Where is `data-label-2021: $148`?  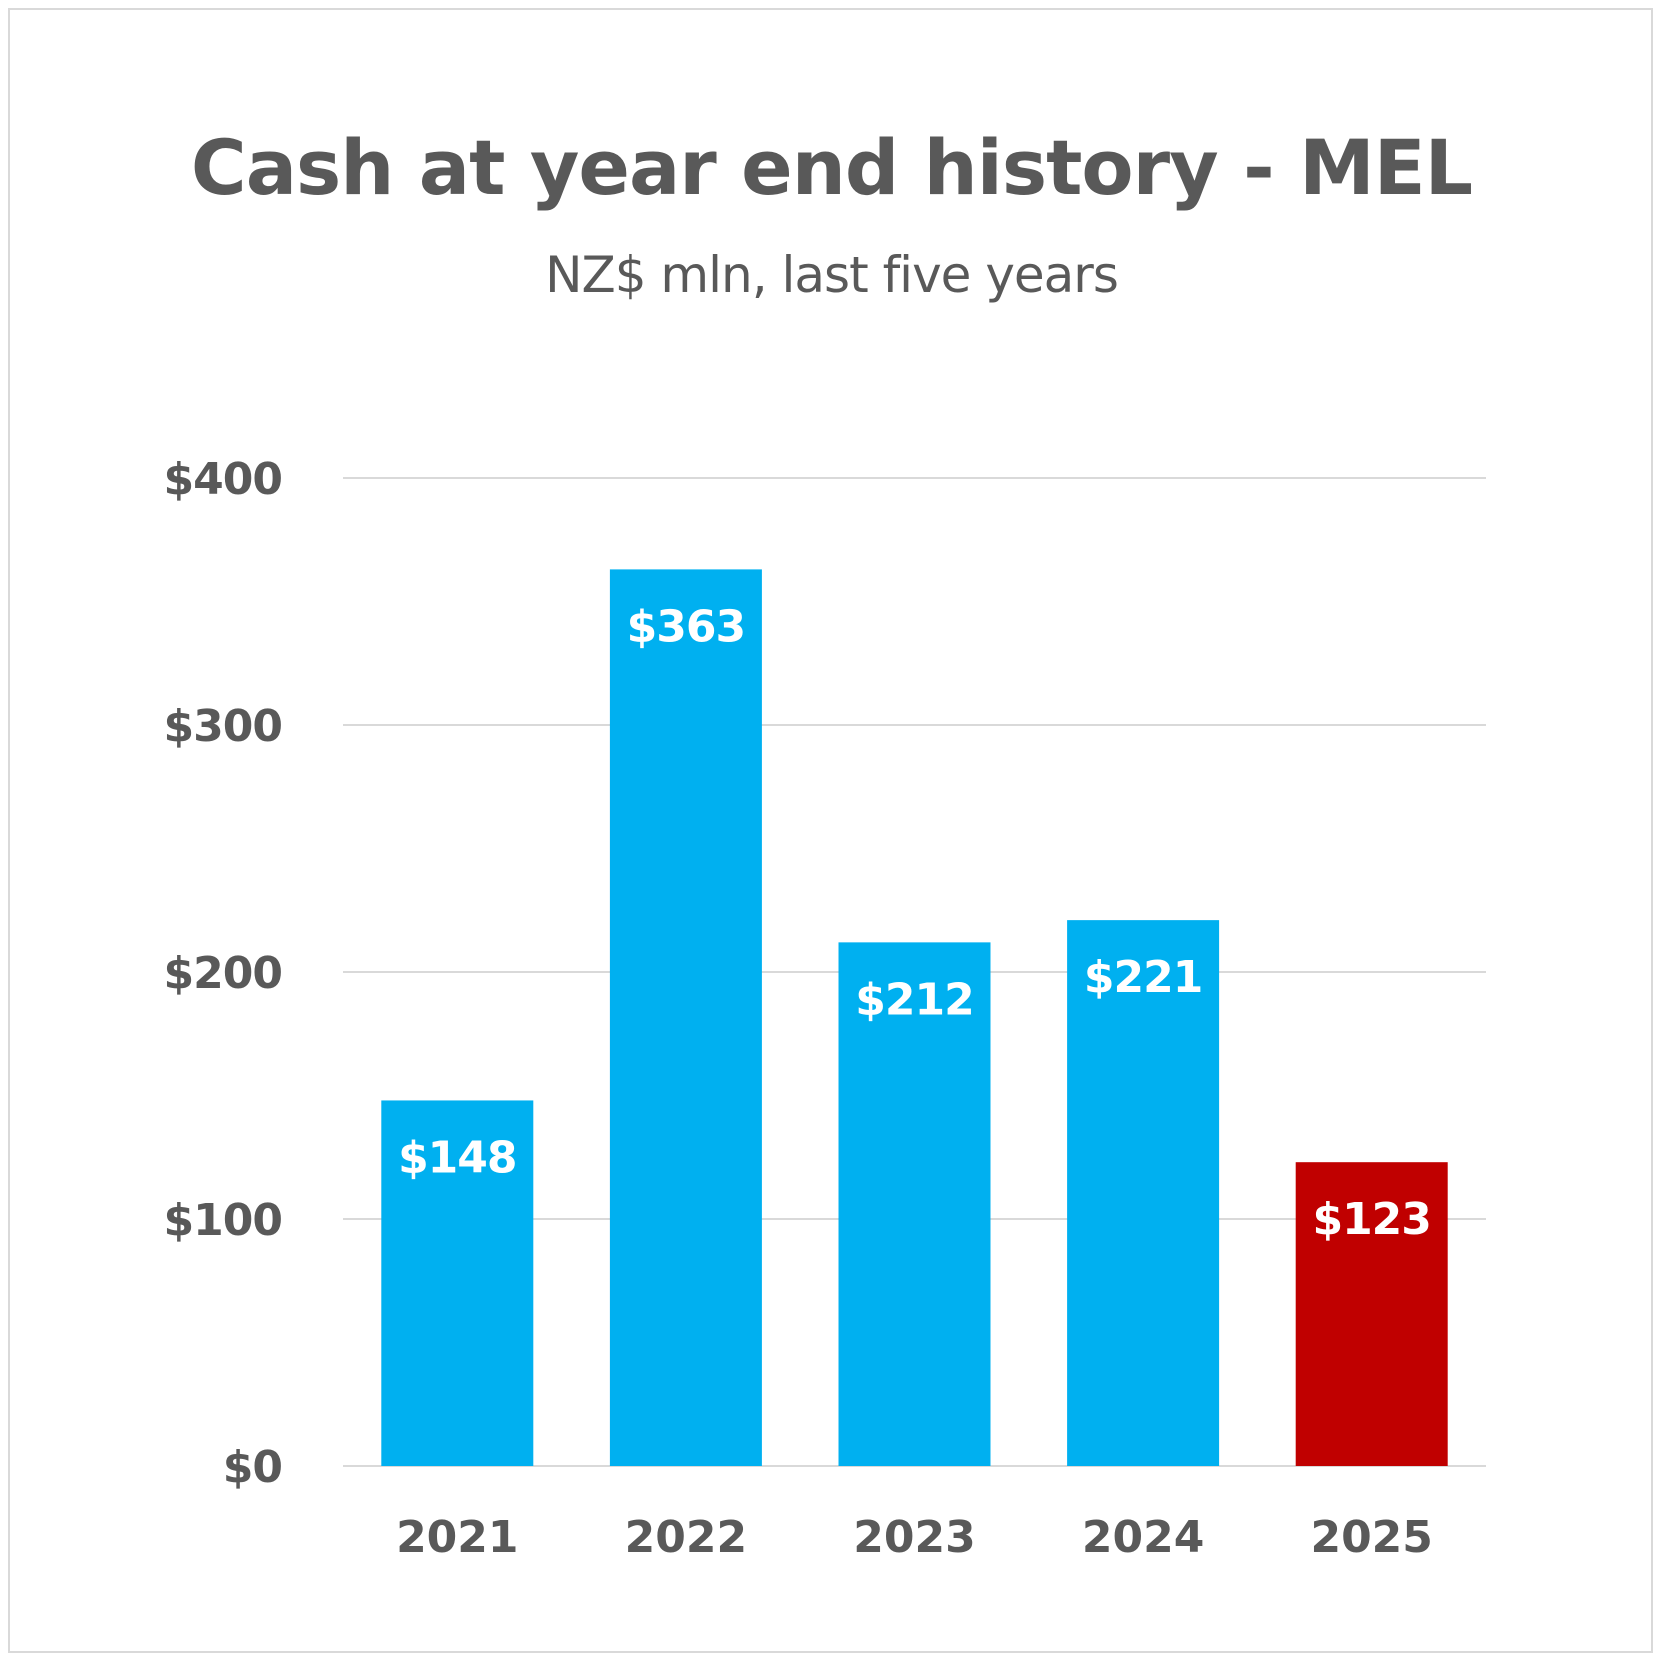 data-label-2021: $148 is located at coordinates (457, 1157).